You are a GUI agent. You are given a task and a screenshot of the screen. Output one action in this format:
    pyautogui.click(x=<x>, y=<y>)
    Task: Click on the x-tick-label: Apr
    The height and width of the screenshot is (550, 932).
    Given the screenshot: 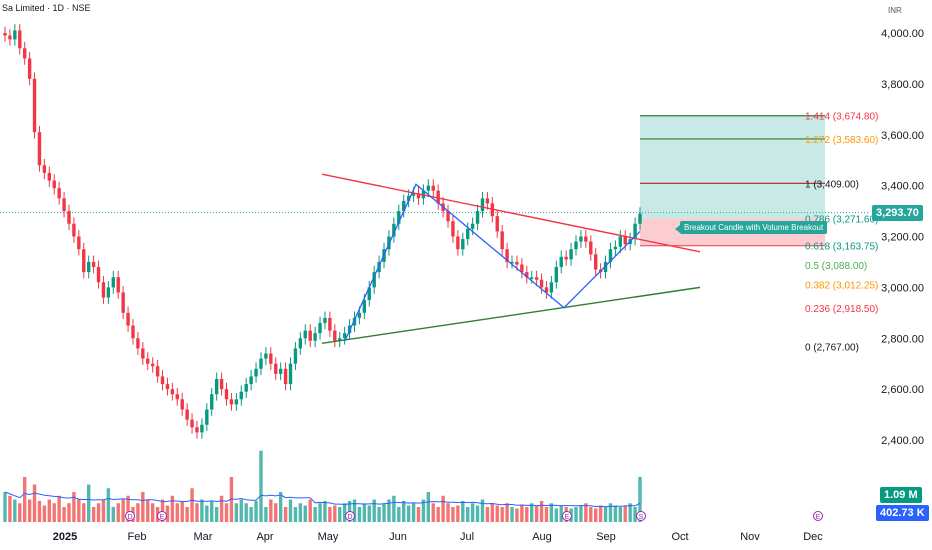 What is the action you would take?
    pyautogui.click(x=264, y=537)
    